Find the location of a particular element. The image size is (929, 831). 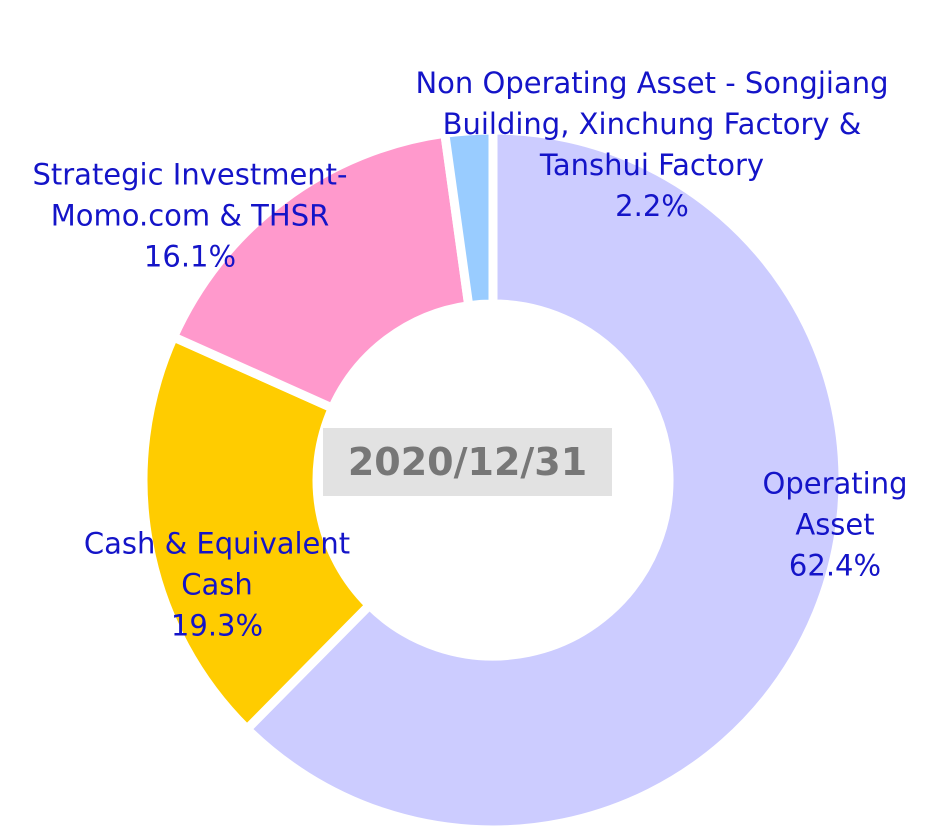

category-label: Strategic Investment-Momo.com & THSR is located at coordinates (190, 195).